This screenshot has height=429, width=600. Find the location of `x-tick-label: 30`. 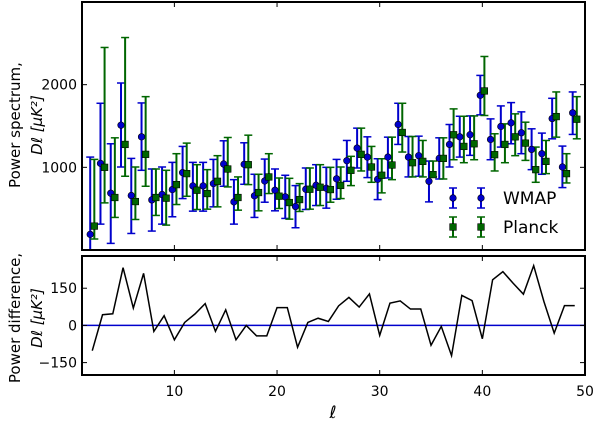

x-tick-label: 30 is located at coordinates (380, 392).